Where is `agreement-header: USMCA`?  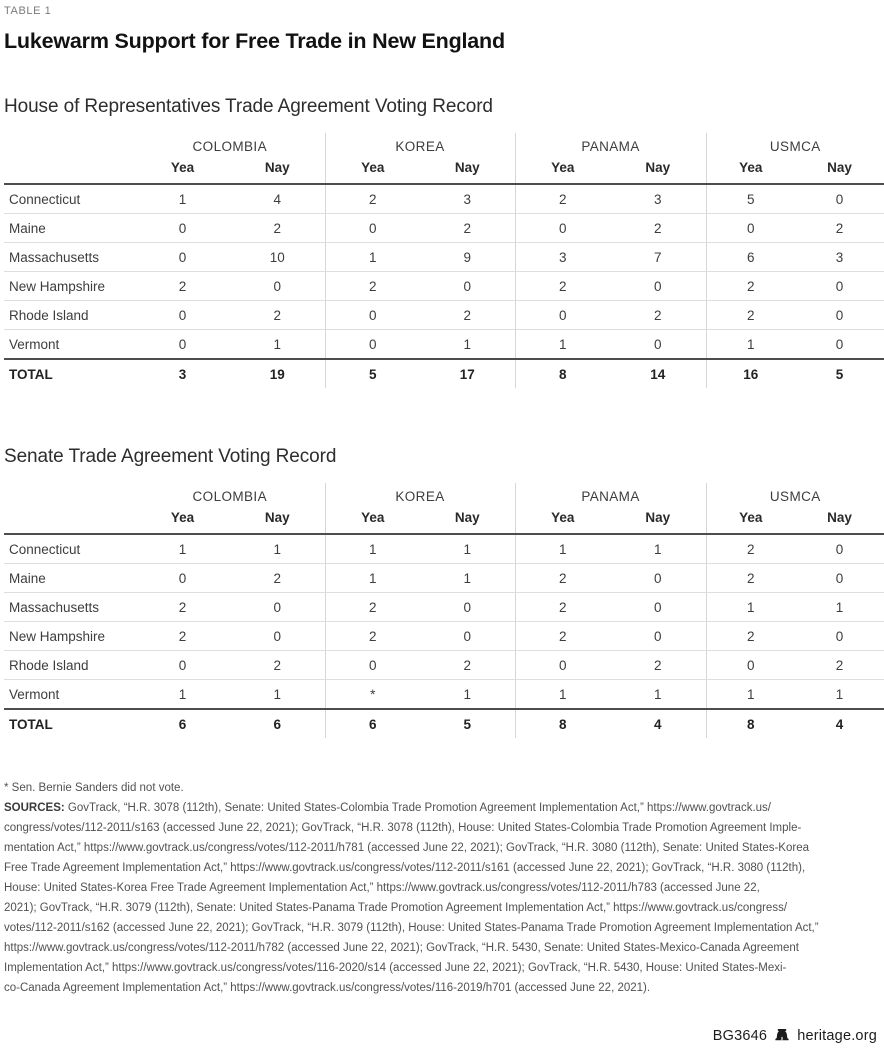 agreement-header: USMCA is located at coordinates (794, 145).